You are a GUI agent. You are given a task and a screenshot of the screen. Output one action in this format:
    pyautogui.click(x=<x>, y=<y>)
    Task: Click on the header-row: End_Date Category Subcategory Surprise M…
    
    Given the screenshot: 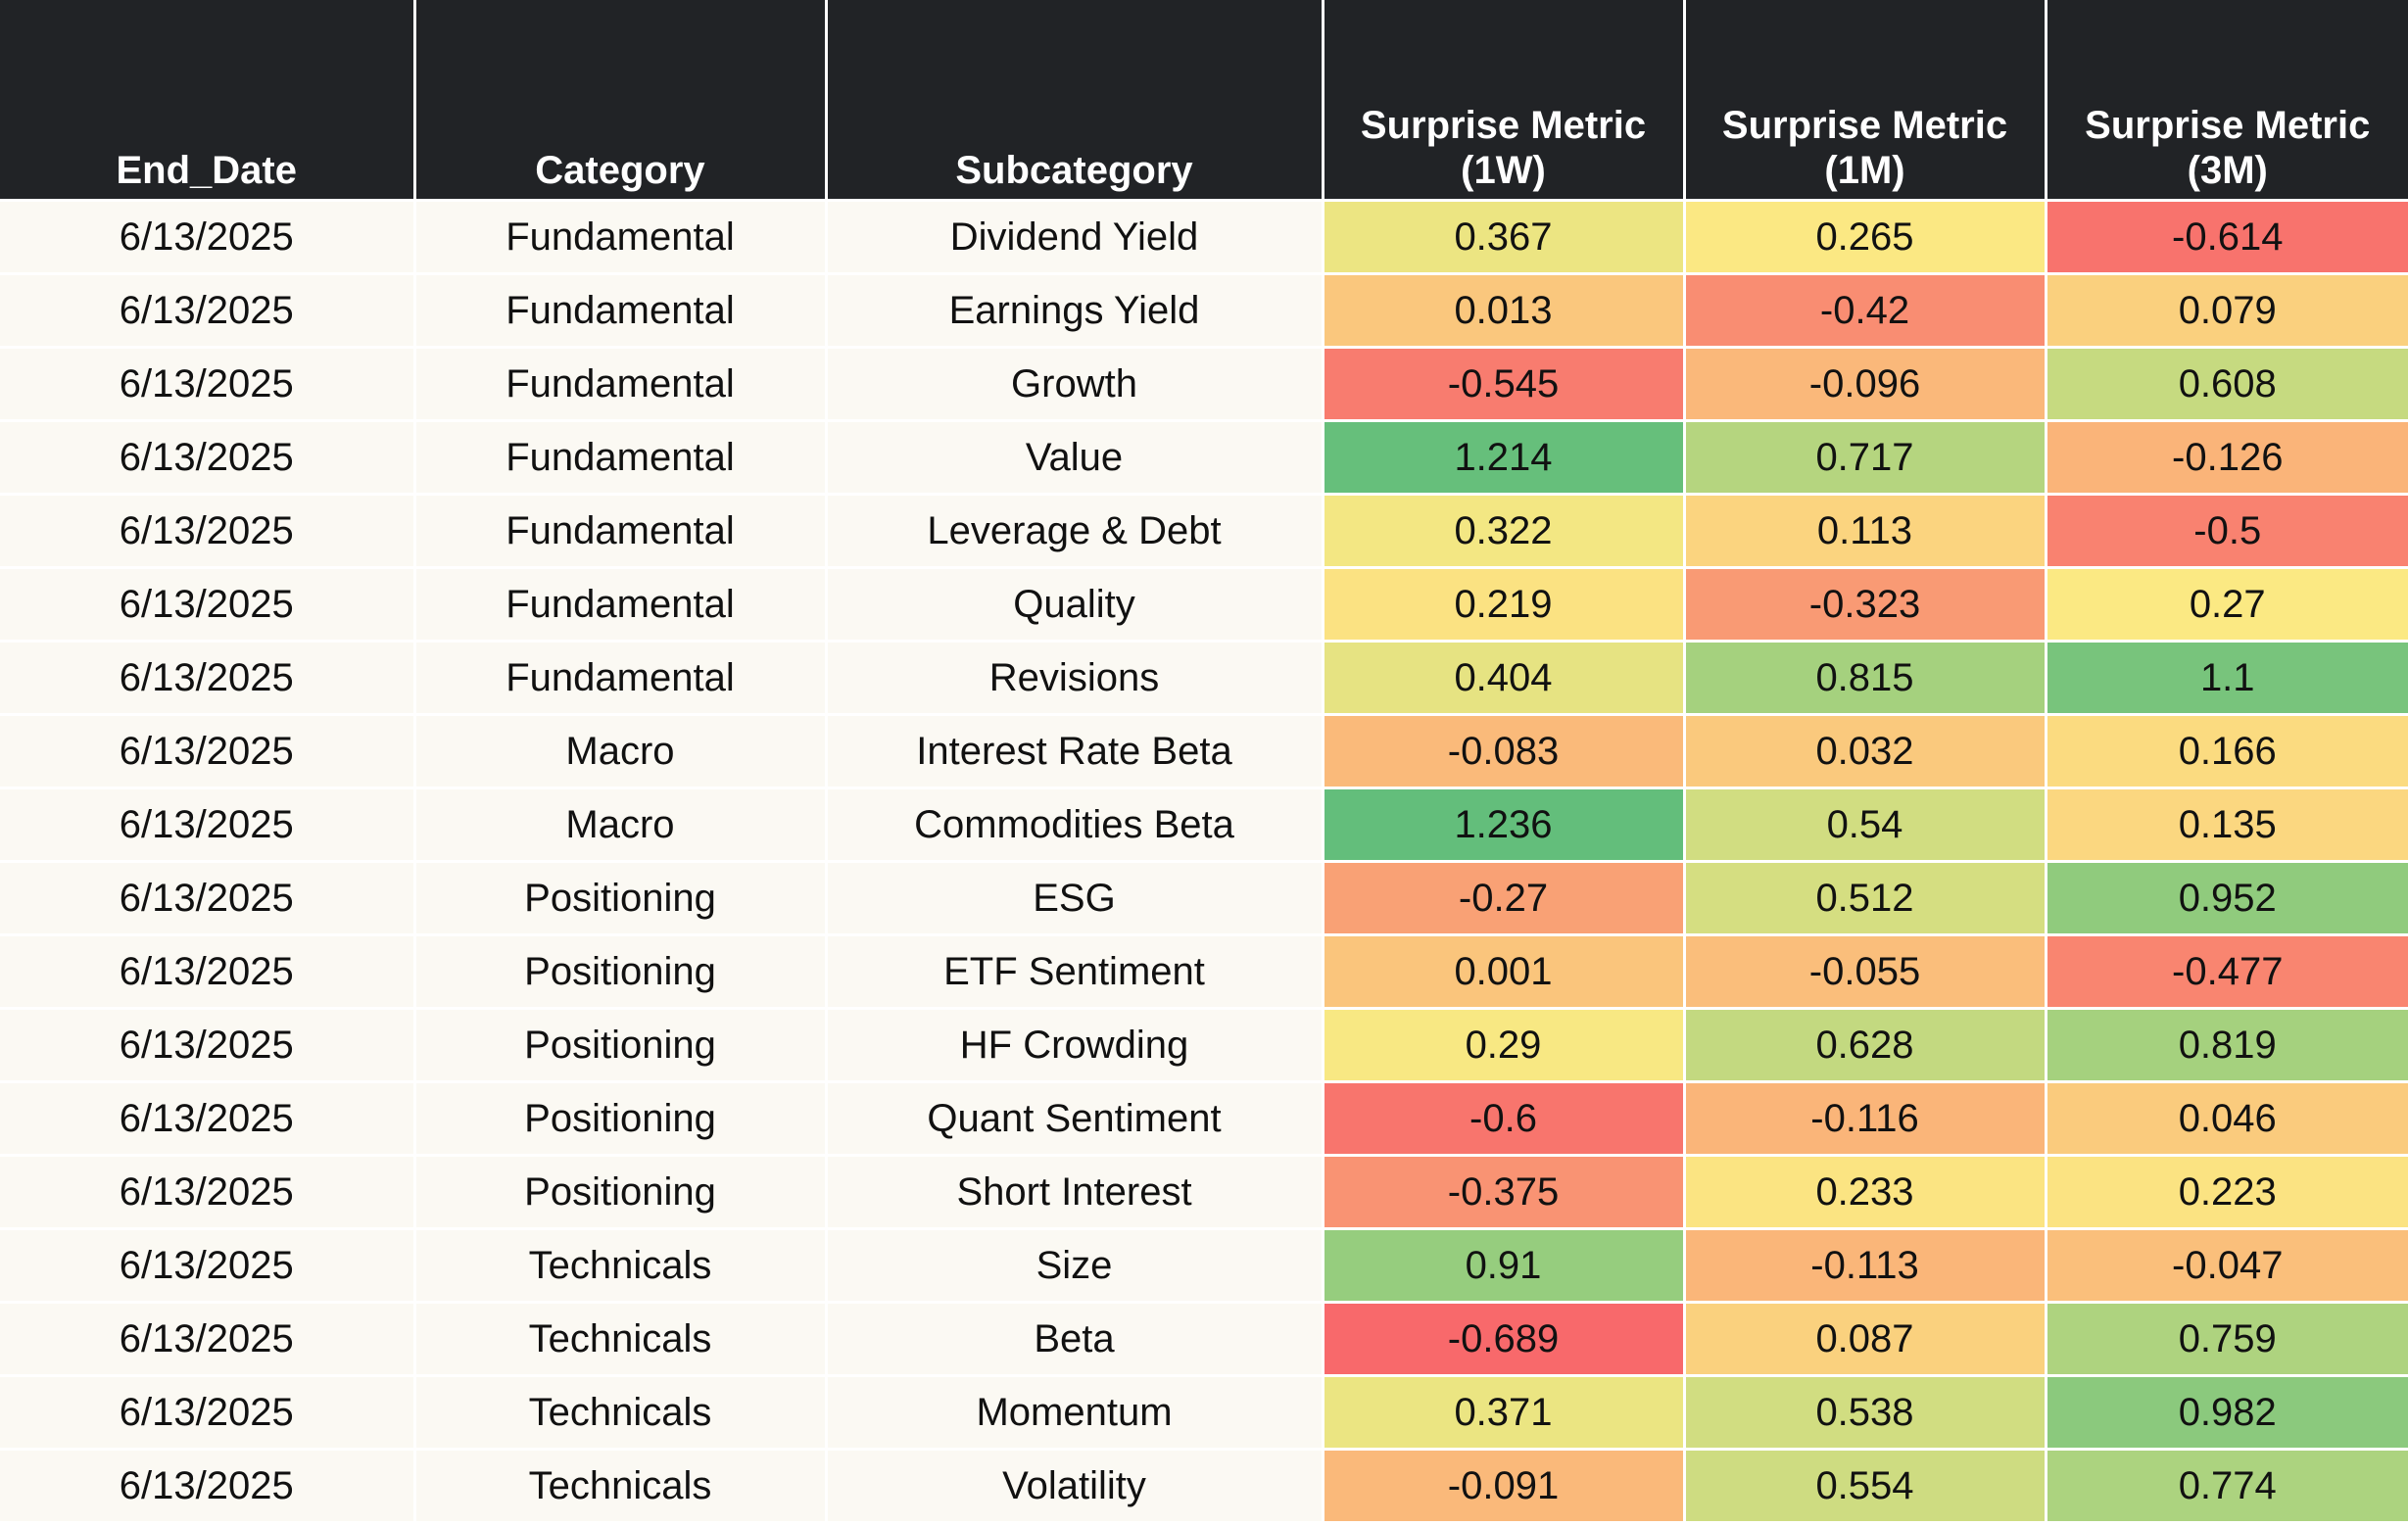 What is the action you would take?
    pyautogui.click(x=1204, y=101)
    